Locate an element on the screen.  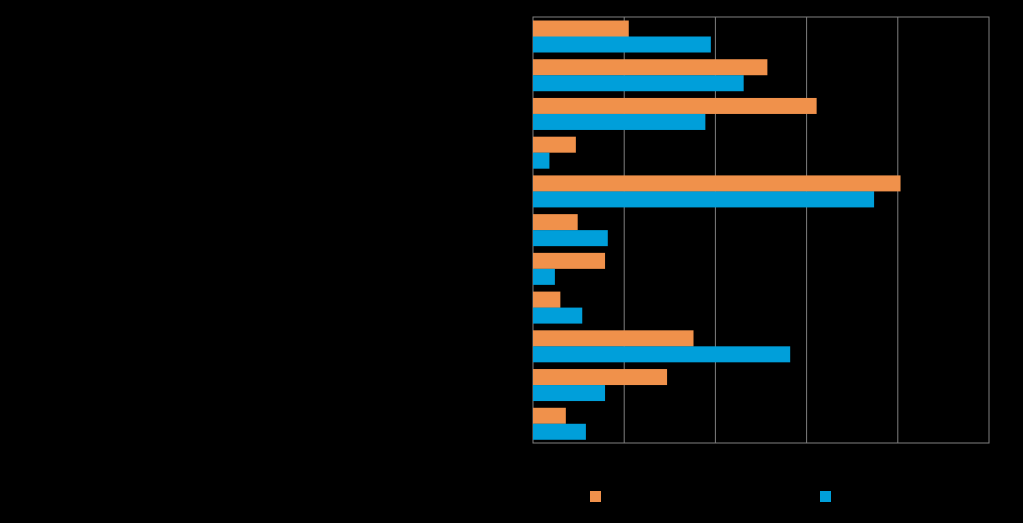
bar-s2-c5 is located at coordinates (704, 199).